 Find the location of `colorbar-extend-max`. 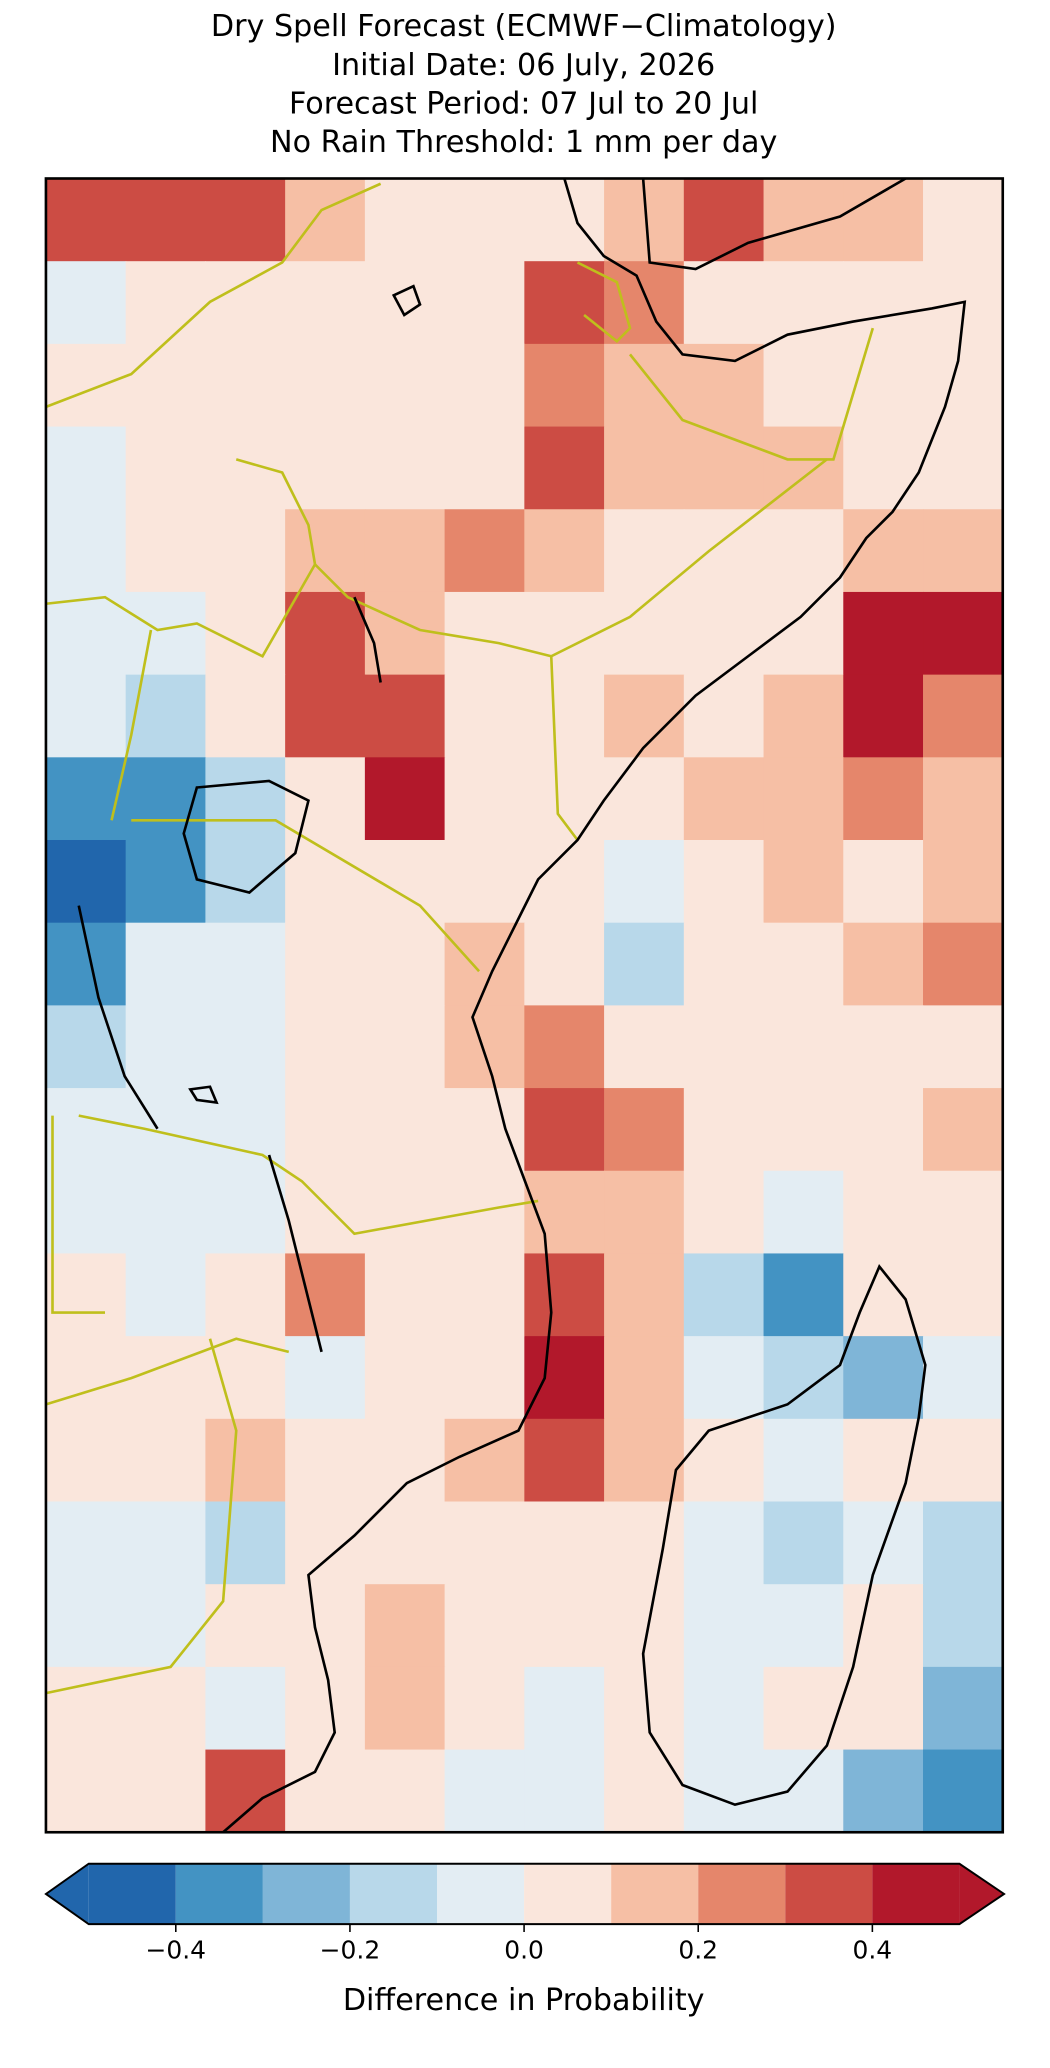

colorbar-extend-max is located at coordinates (982, 1894).